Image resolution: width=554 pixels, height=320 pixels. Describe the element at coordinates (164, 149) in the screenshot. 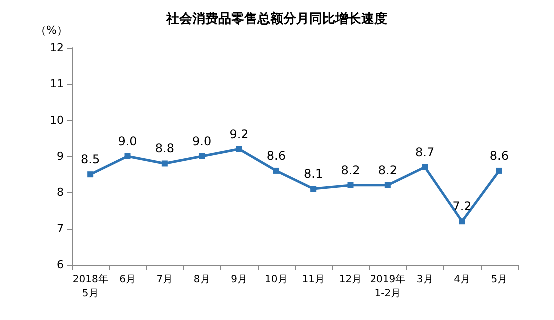

I see `data-label: 8.8` at that location.